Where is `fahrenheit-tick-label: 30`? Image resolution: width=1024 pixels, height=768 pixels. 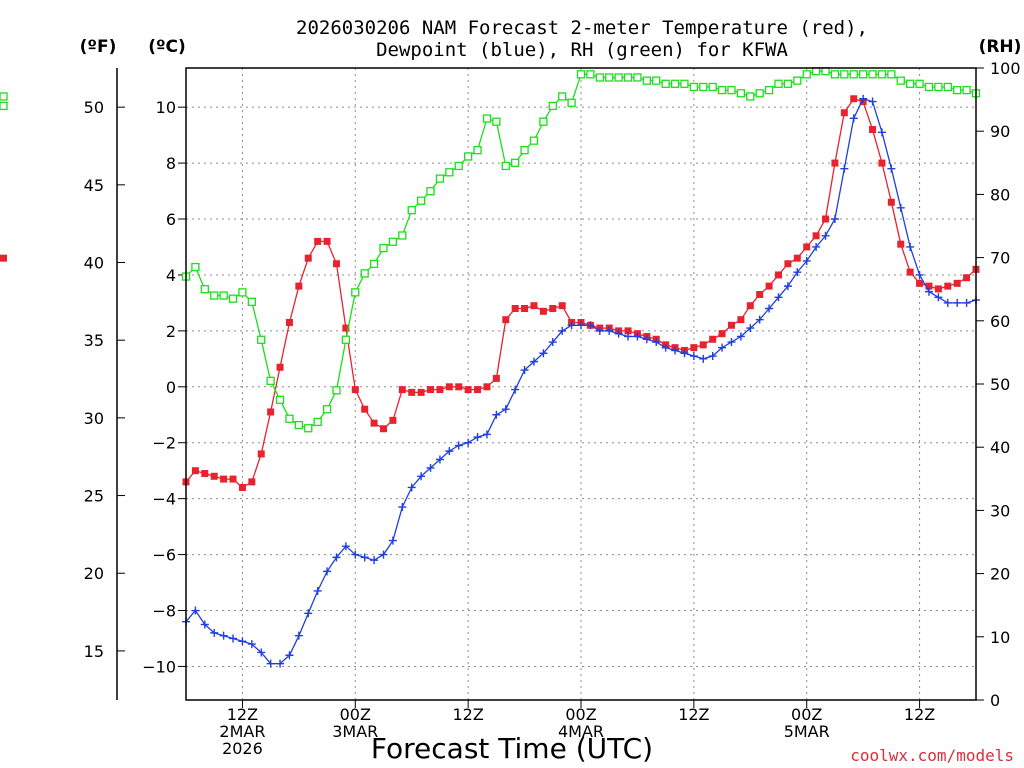
fahrenheit-tick-label: 30 is located at coordinates (94, 418).